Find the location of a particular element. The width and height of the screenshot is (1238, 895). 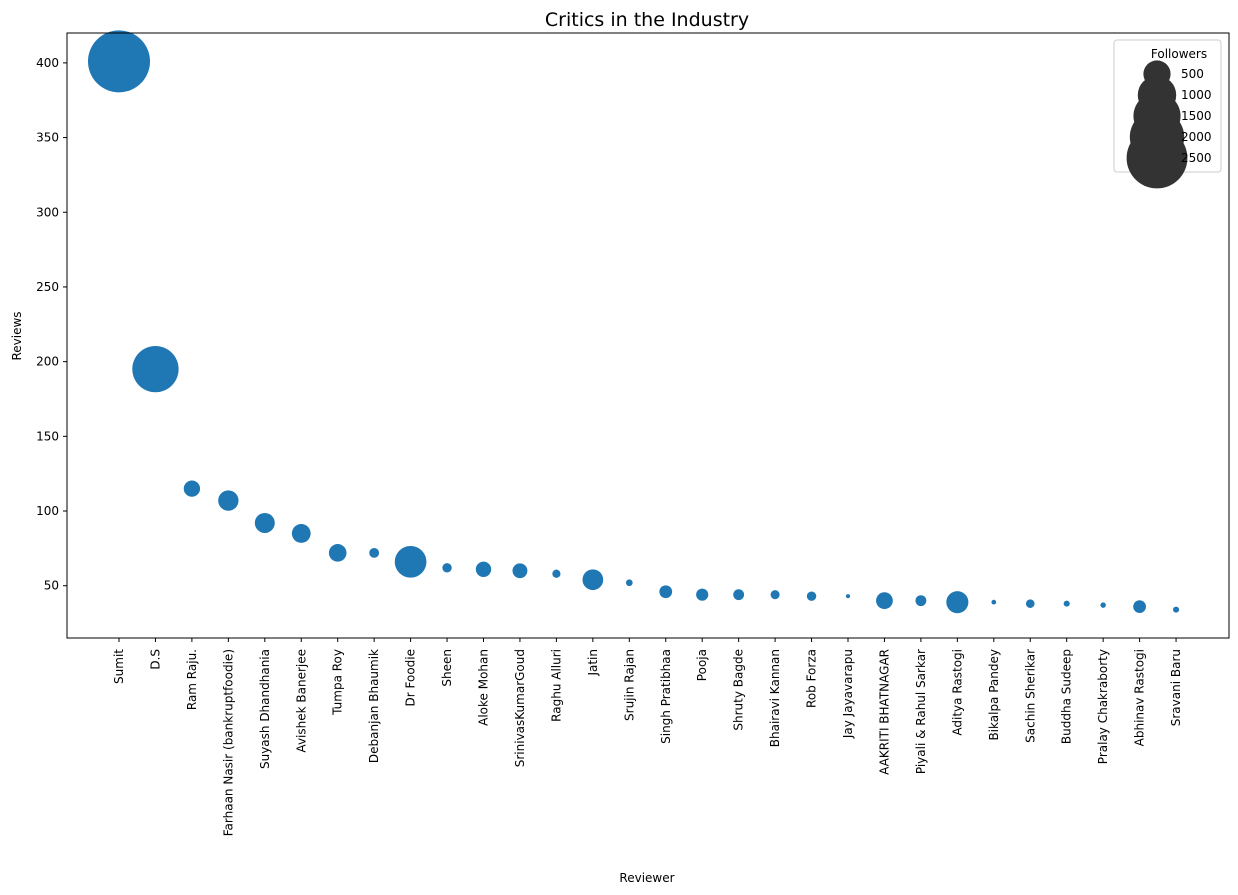

x-tick-label: Raghu Alluri is located at coordinates (556, 685).